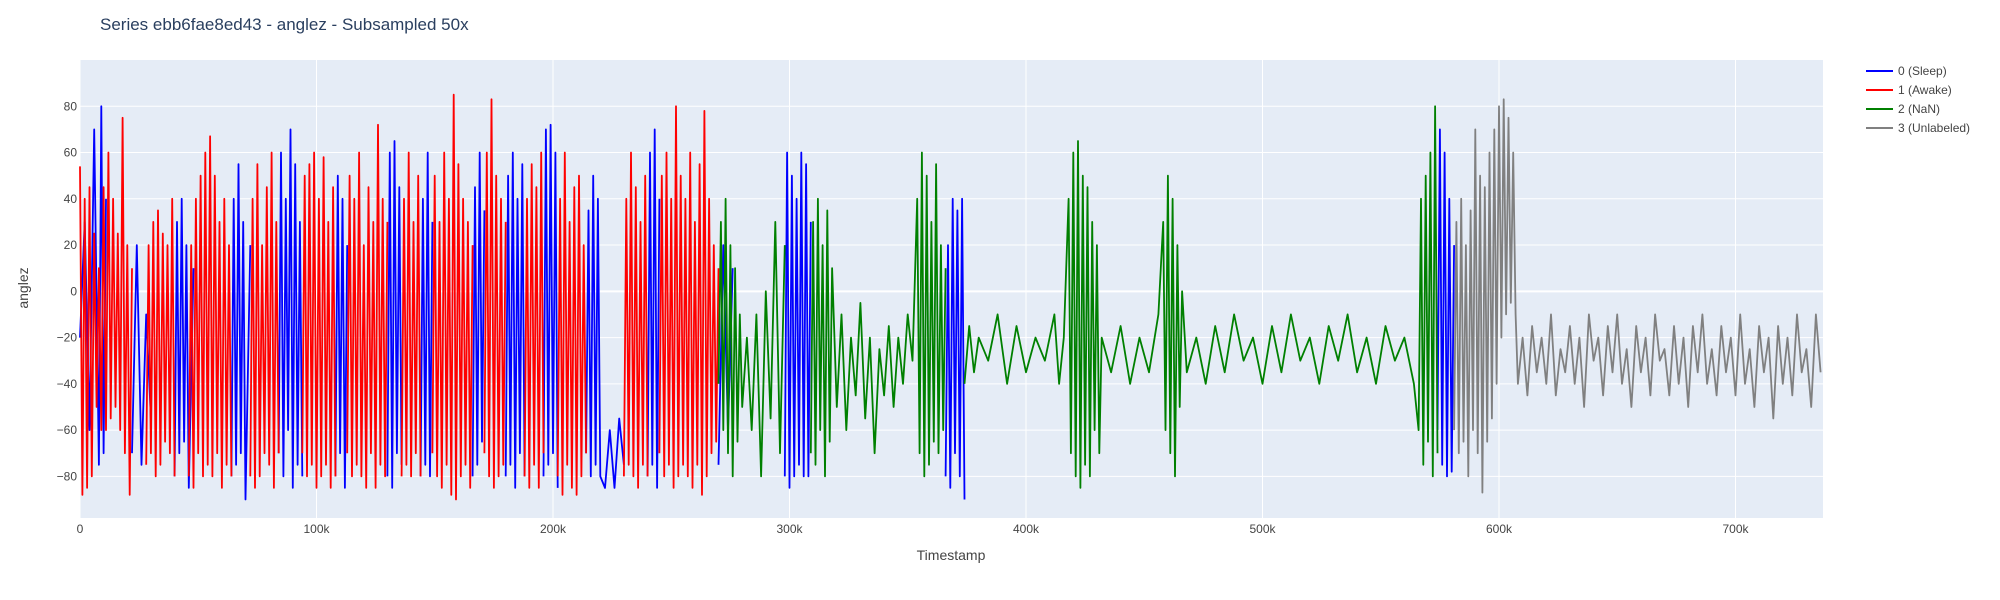 This screenshot has height=600, width=2000. Describe the element at coordinates (67, 291) in the screenshot. I see `y-axis-ticks: 80 60 40 20 0 −20 −40 −60 −80` at that location.